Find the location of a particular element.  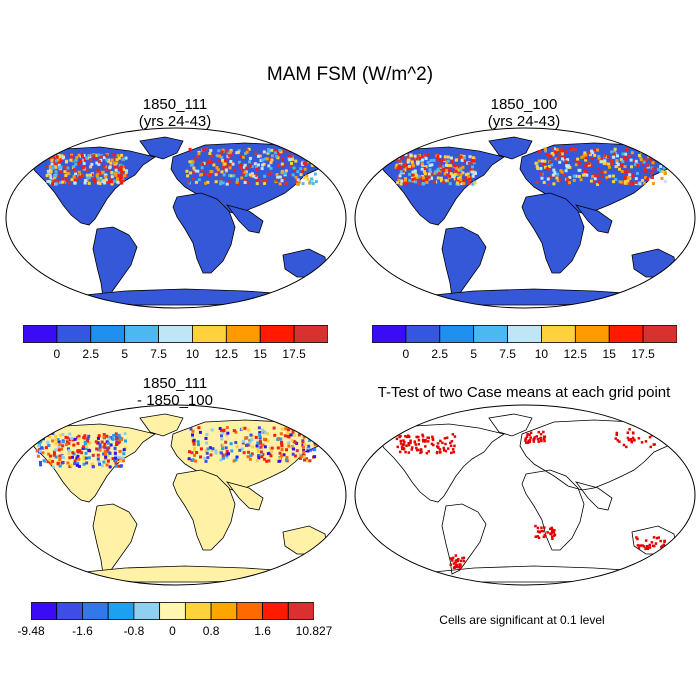

panel-2-title-line2: (yrs 24-43) is located at coordinates (524, 121).